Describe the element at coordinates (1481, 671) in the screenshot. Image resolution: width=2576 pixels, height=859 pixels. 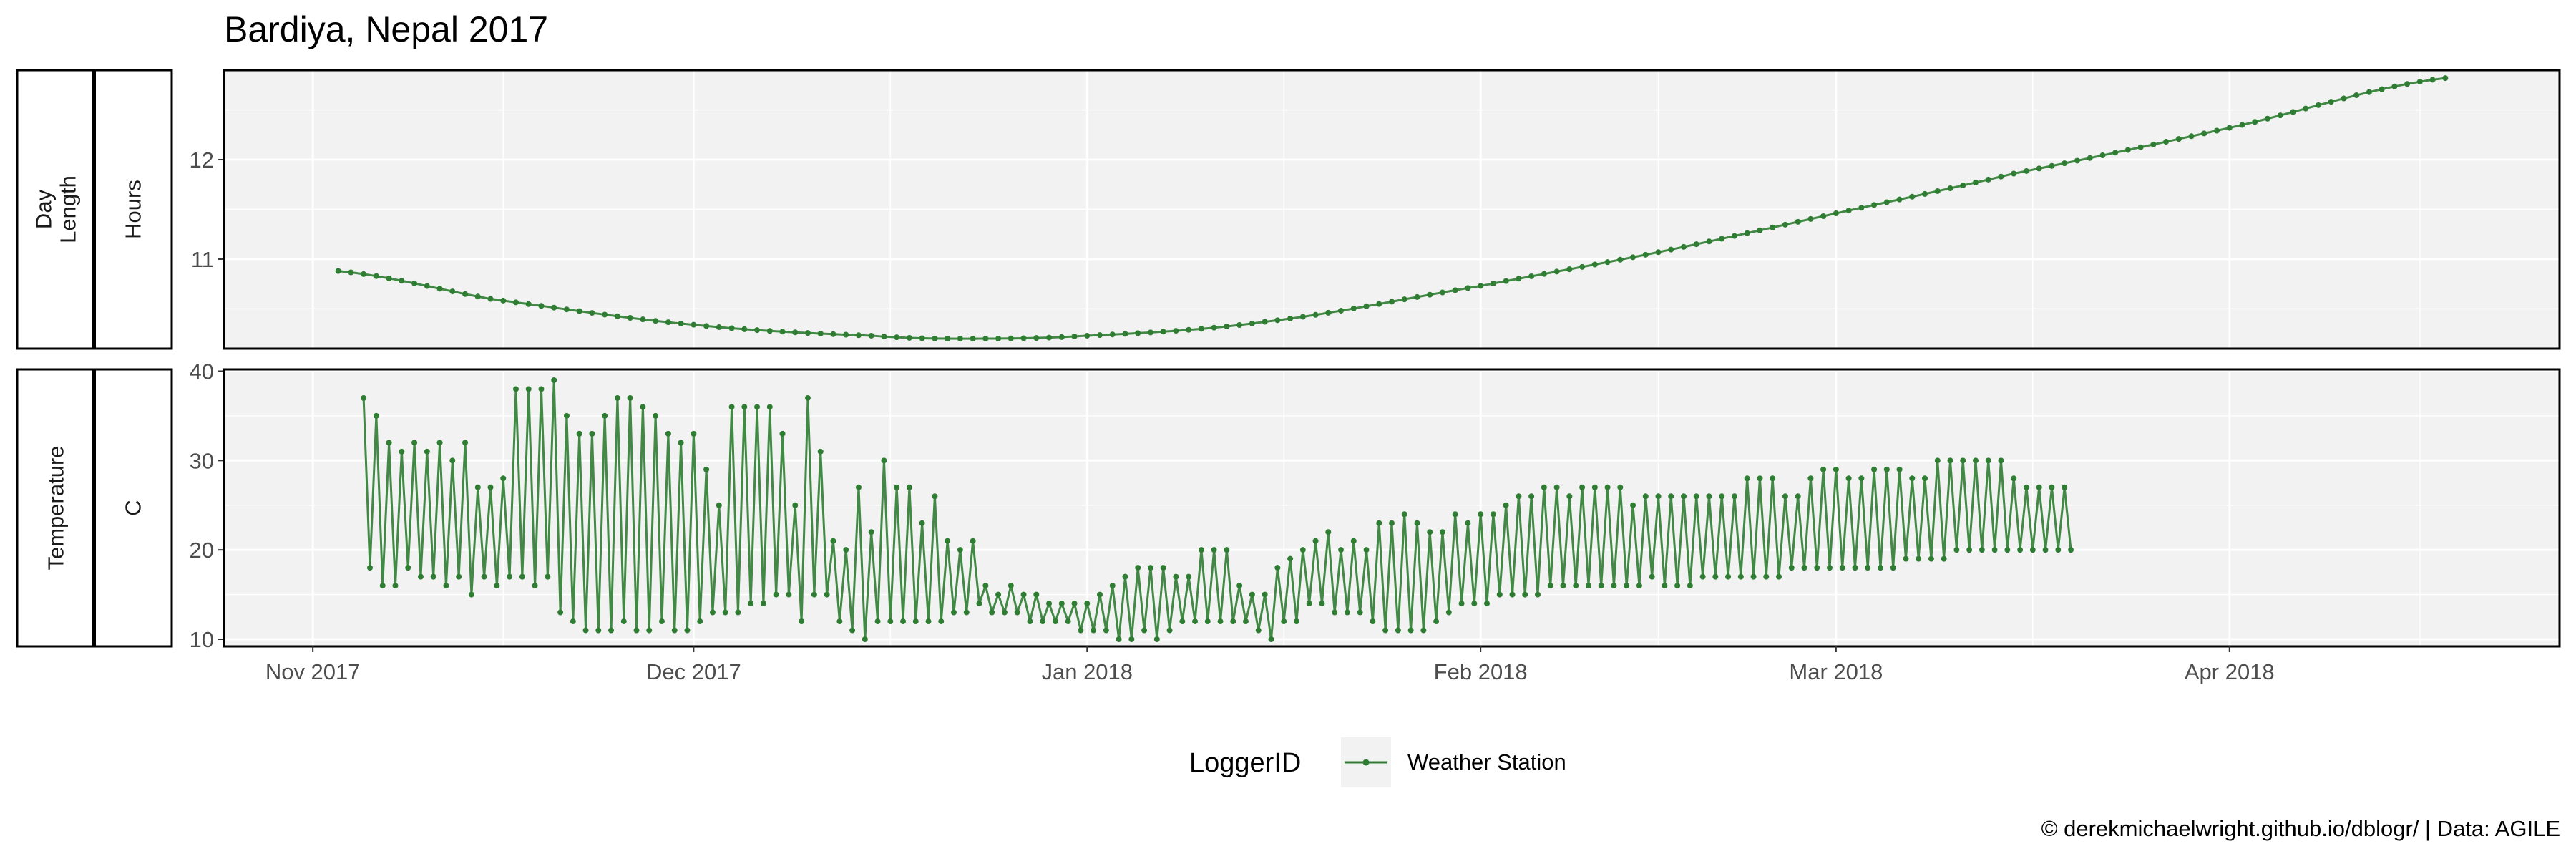
I see `x-tick-label: Feb 2018` at that location.